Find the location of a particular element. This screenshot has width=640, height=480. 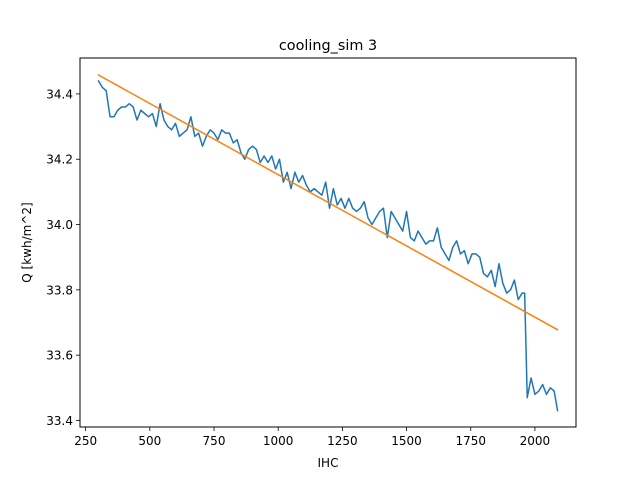

y-tick-label: 34.4 is located at coordinates (59, 94).